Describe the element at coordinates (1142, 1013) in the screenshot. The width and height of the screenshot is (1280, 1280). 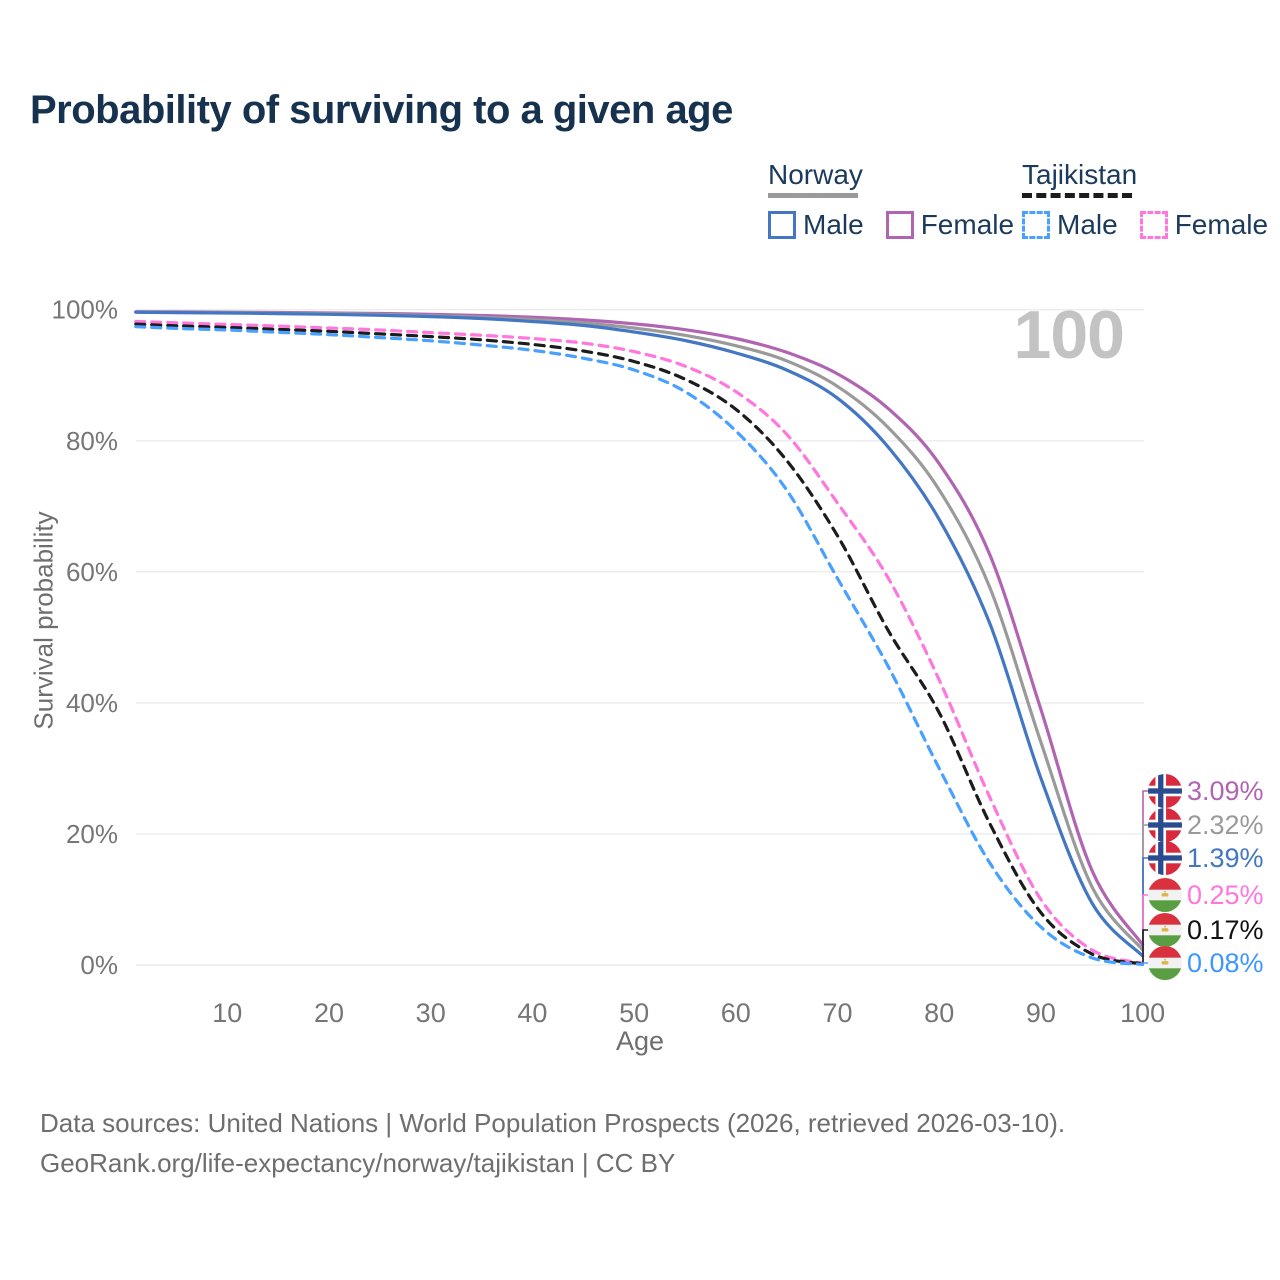
I see `x-tick-label: 100` at that location.